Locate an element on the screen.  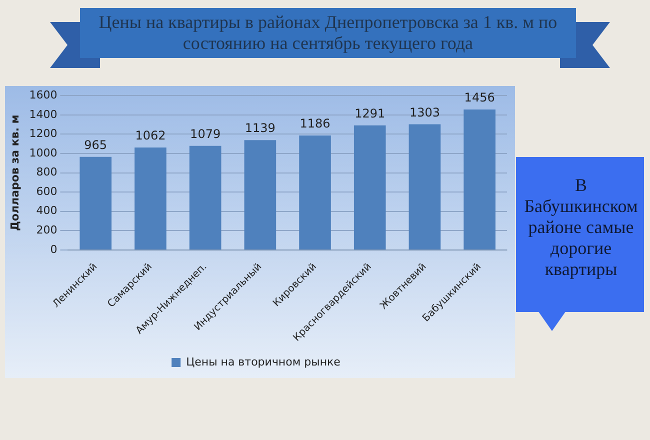
data-label: 1139 is located at coordinates (260, 128).